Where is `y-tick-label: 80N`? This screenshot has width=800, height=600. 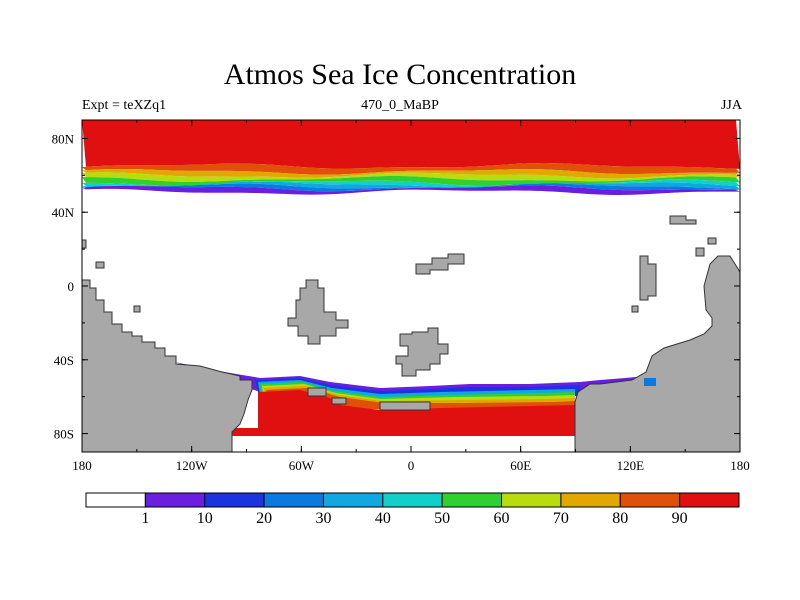
y-tick-label: 80N is located at coordinates (63, 138).